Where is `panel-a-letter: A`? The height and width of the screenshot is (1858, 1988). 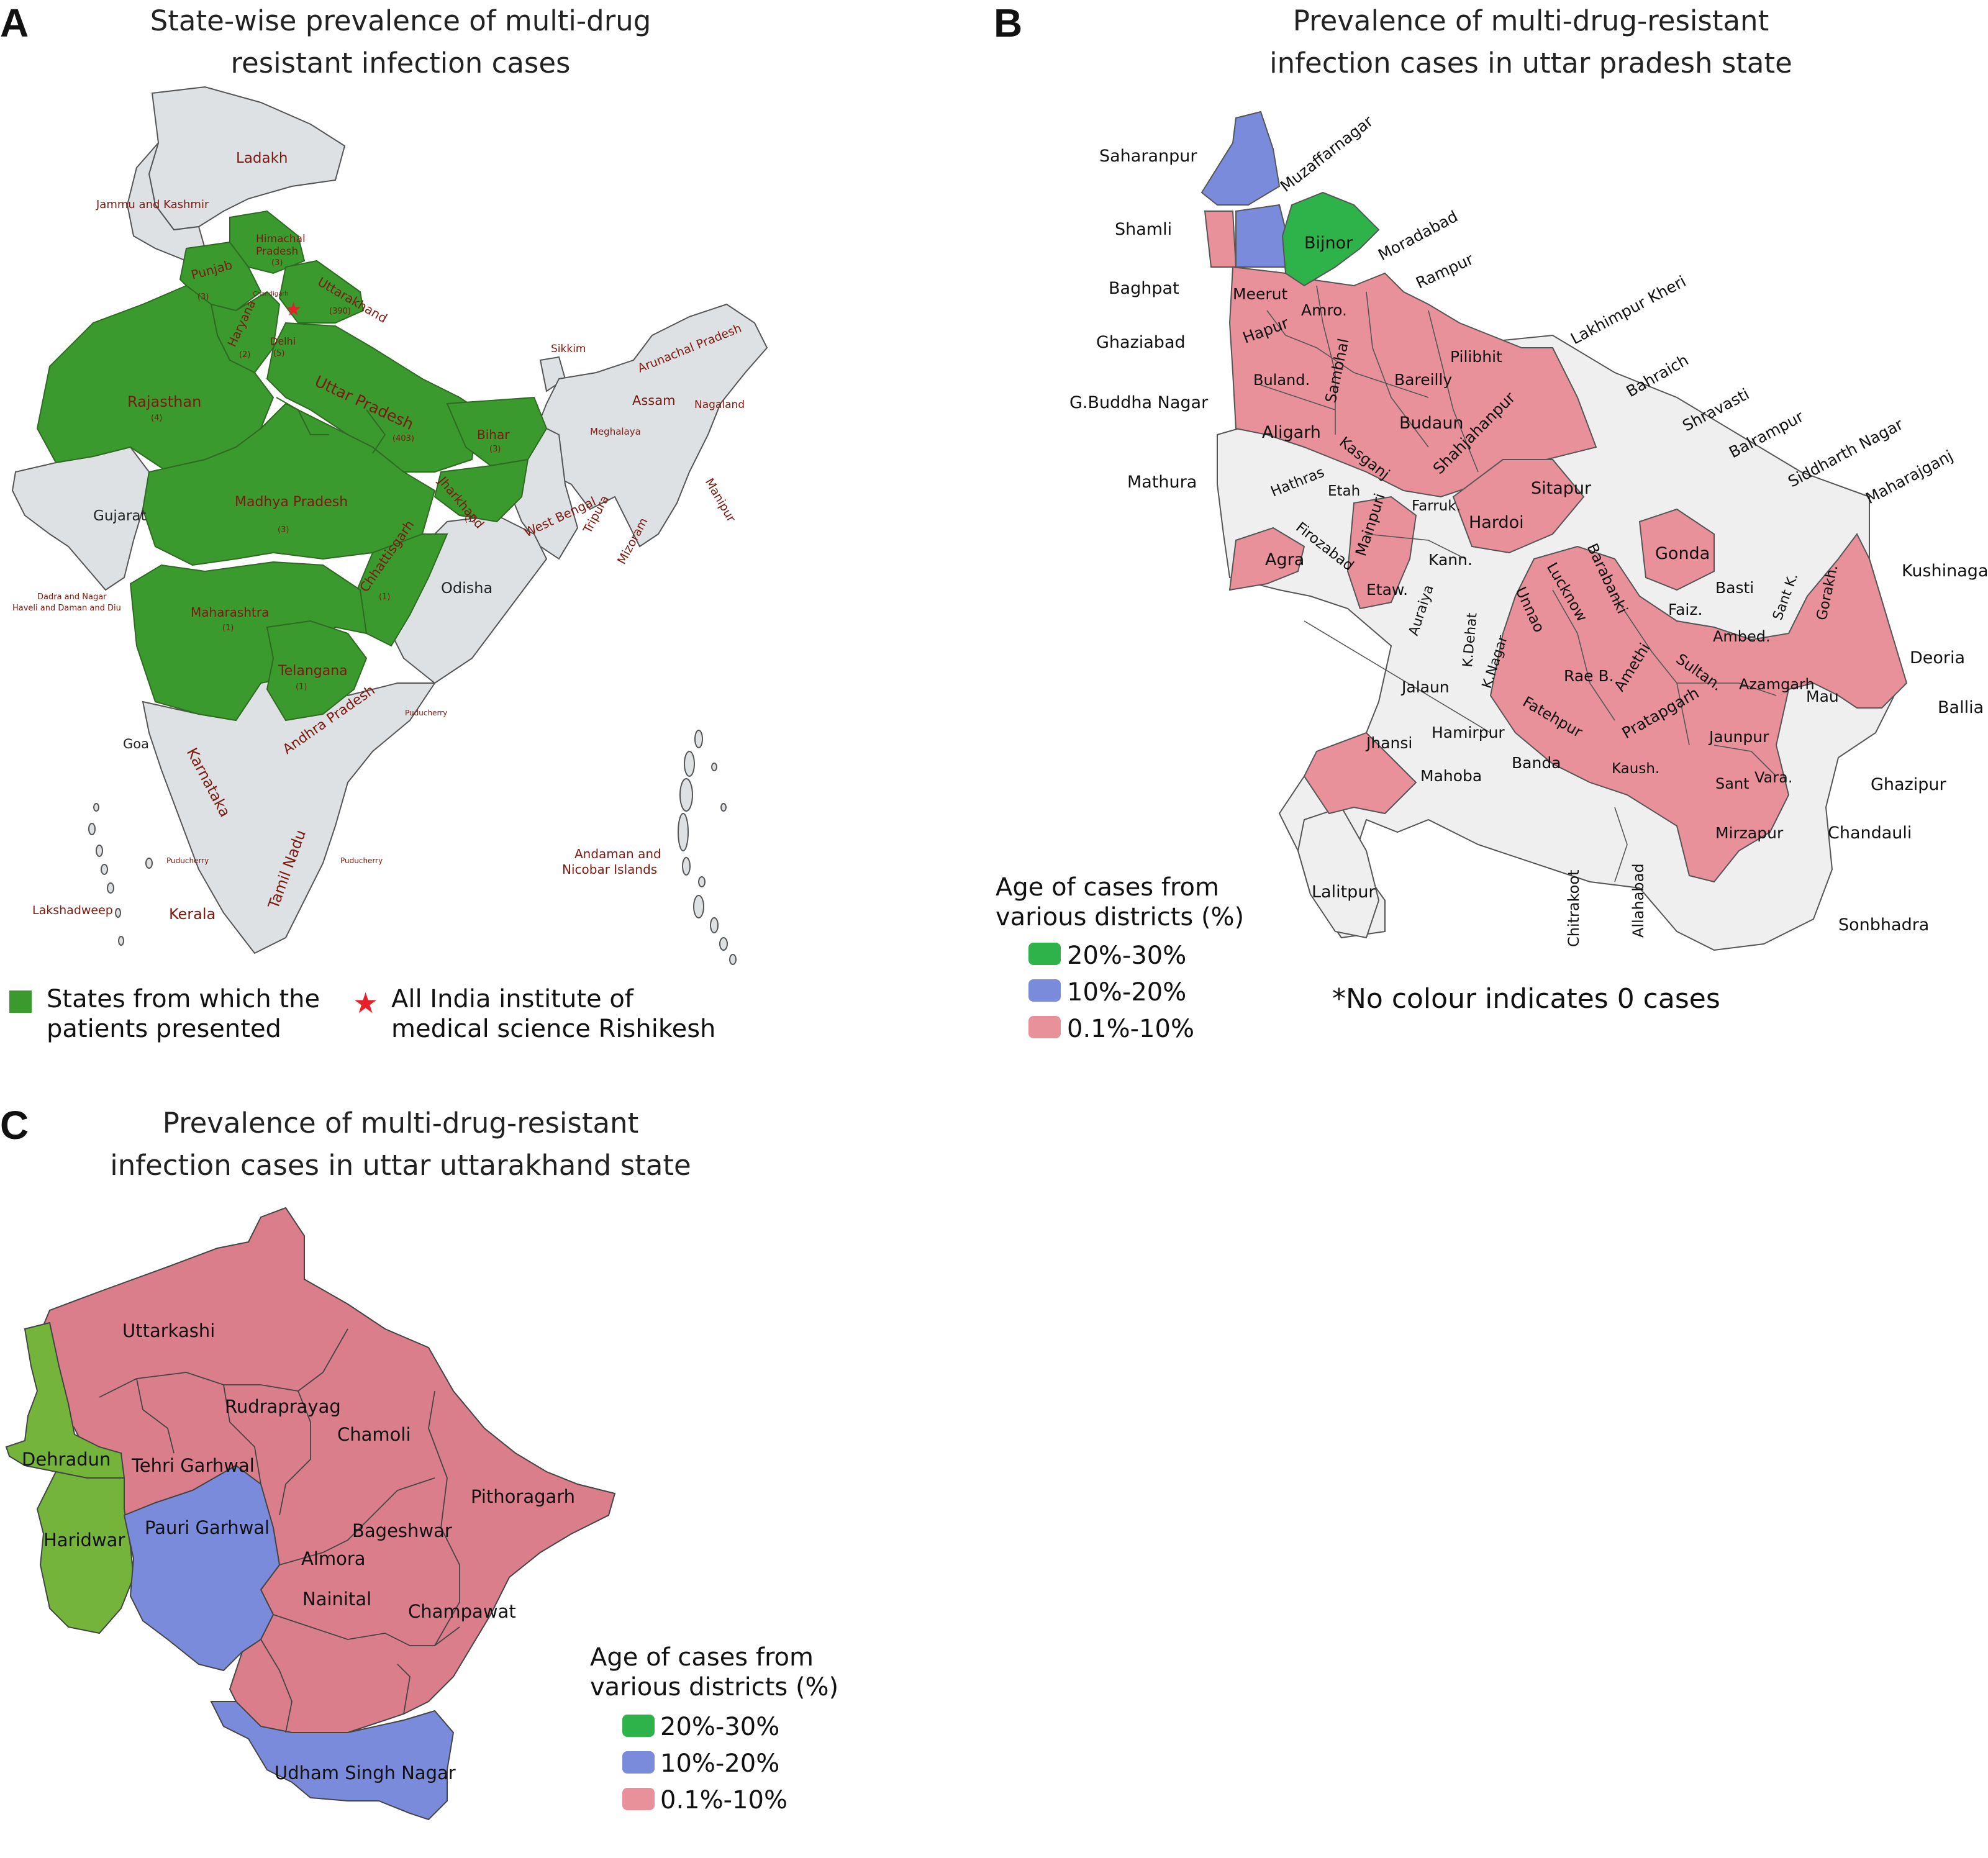 panel-a-letter: A is located at coordinates (14, 23).